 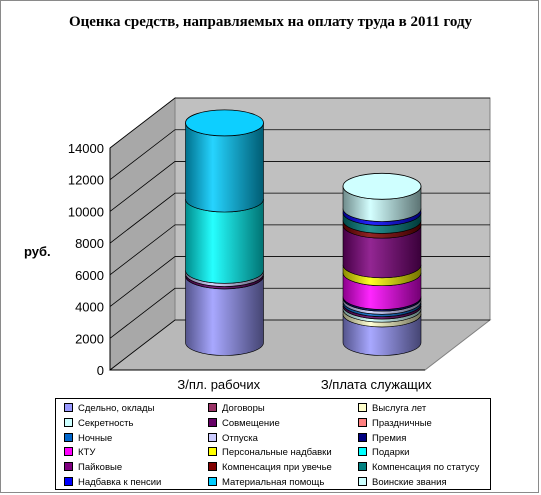 I want to click on legend-item: Совмещение, so click(x=244, y=424).